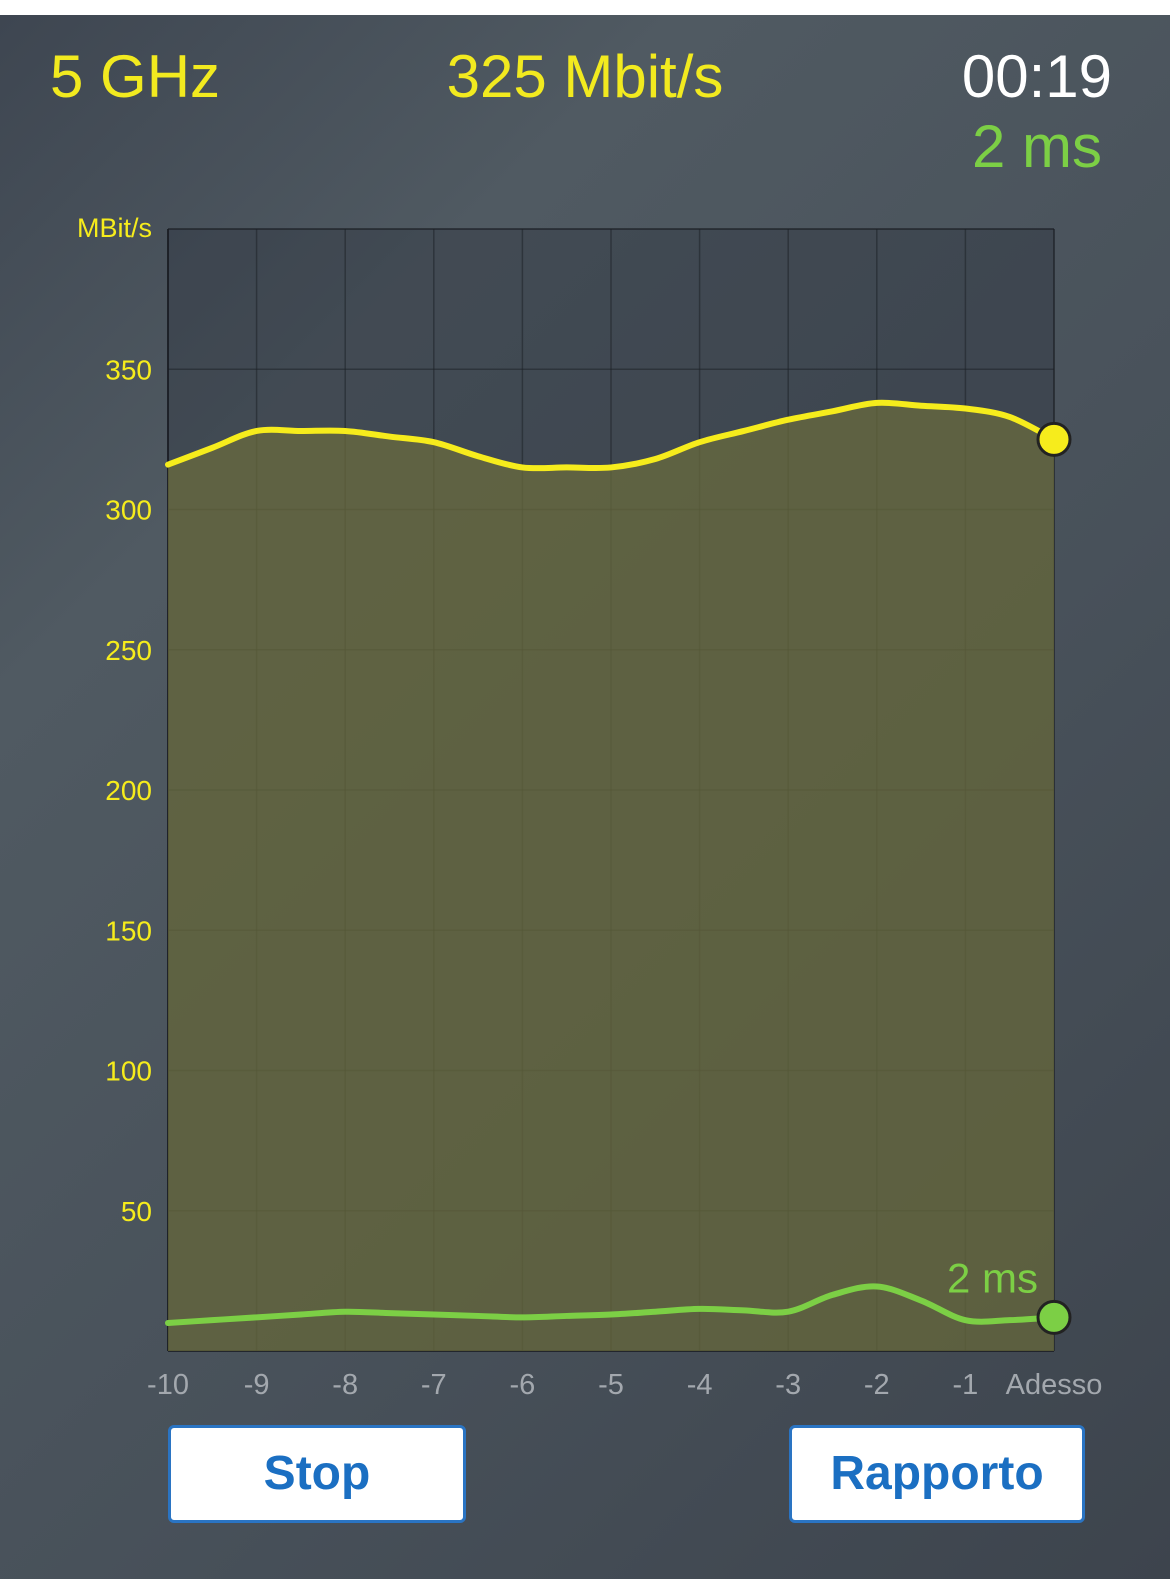 The width and height of the screenshot is (1170, 1579). I want to click on stop-button: Stop, so click(317, 1474).